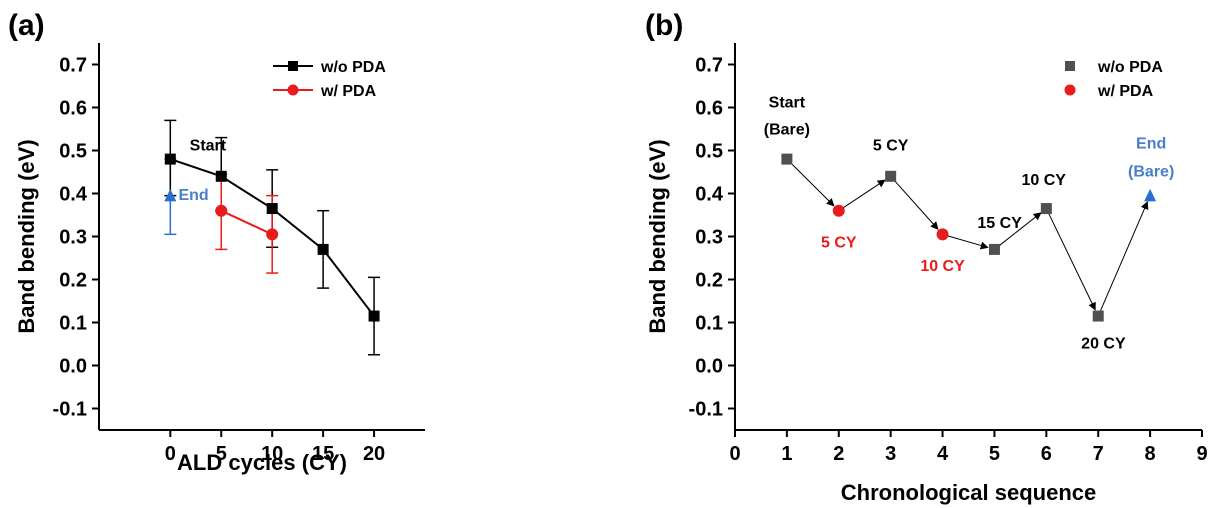 The image size is (1217, 508). I want to click on x-tick-label: 6, so click(1046, 454).